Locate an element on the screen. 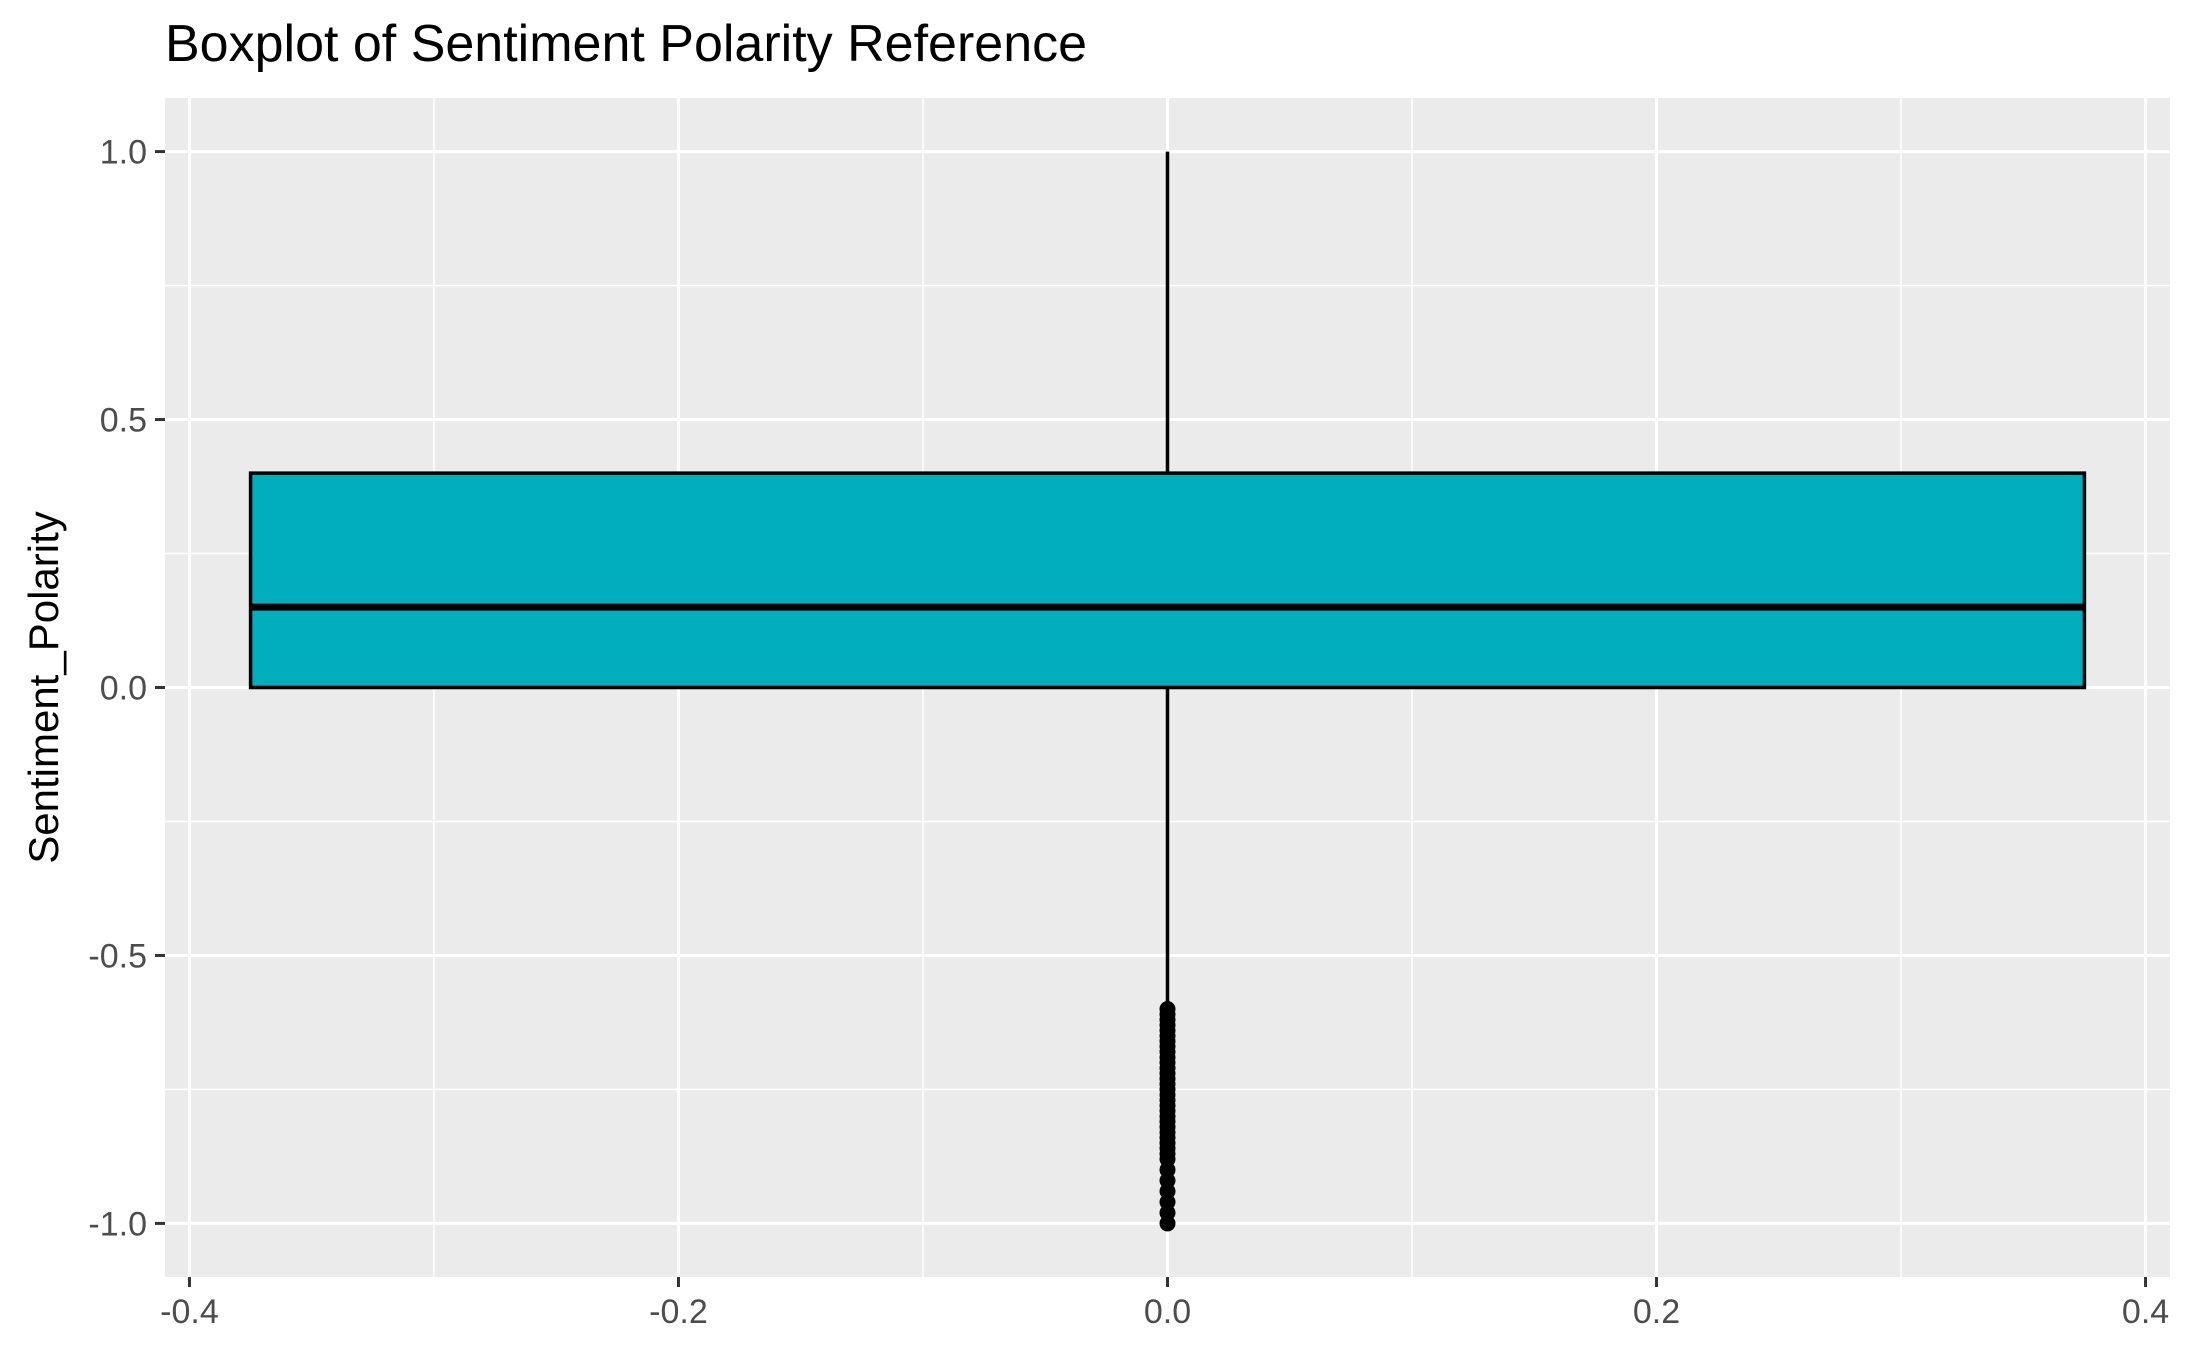 Image resolution: width=2187 pixels, height=1350 pixels. box-iqr is located at coordinates (1167, 580).